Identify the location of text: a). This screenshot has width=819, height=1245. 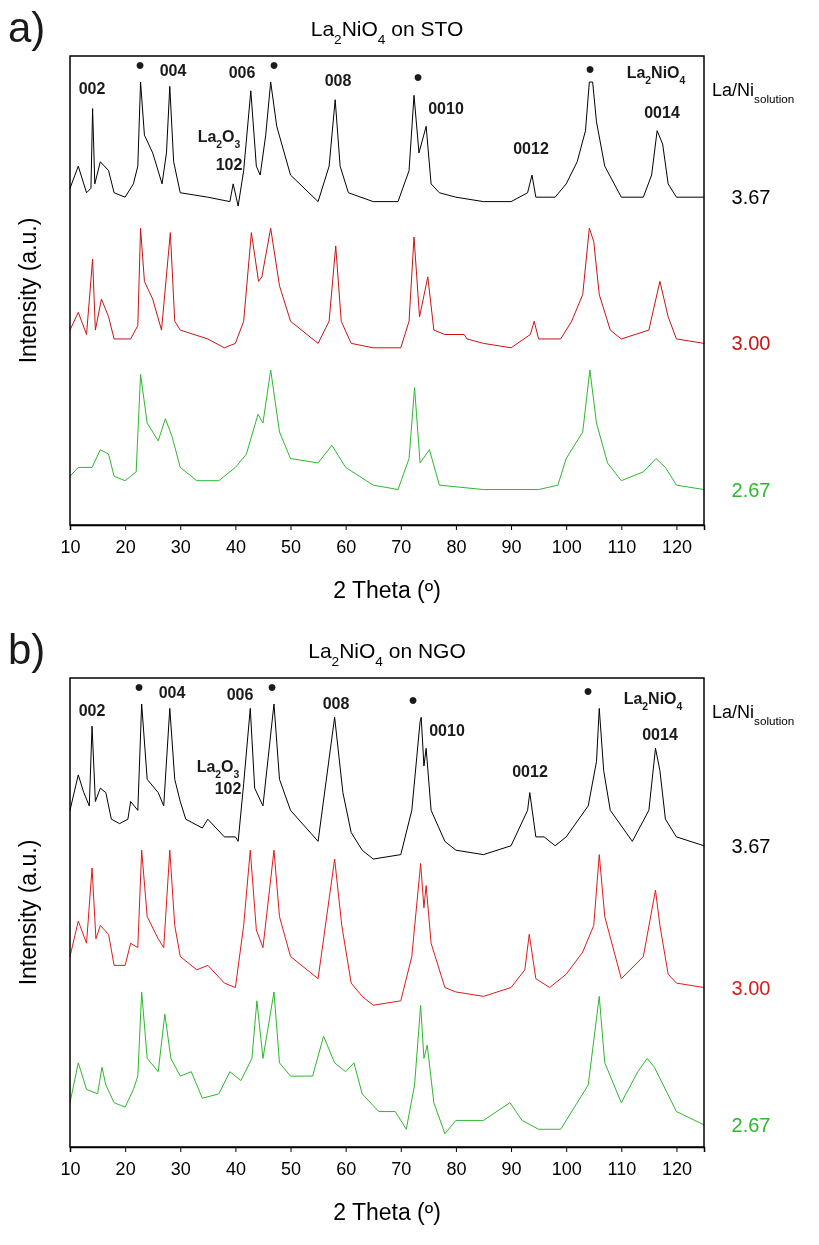
(27, 27).